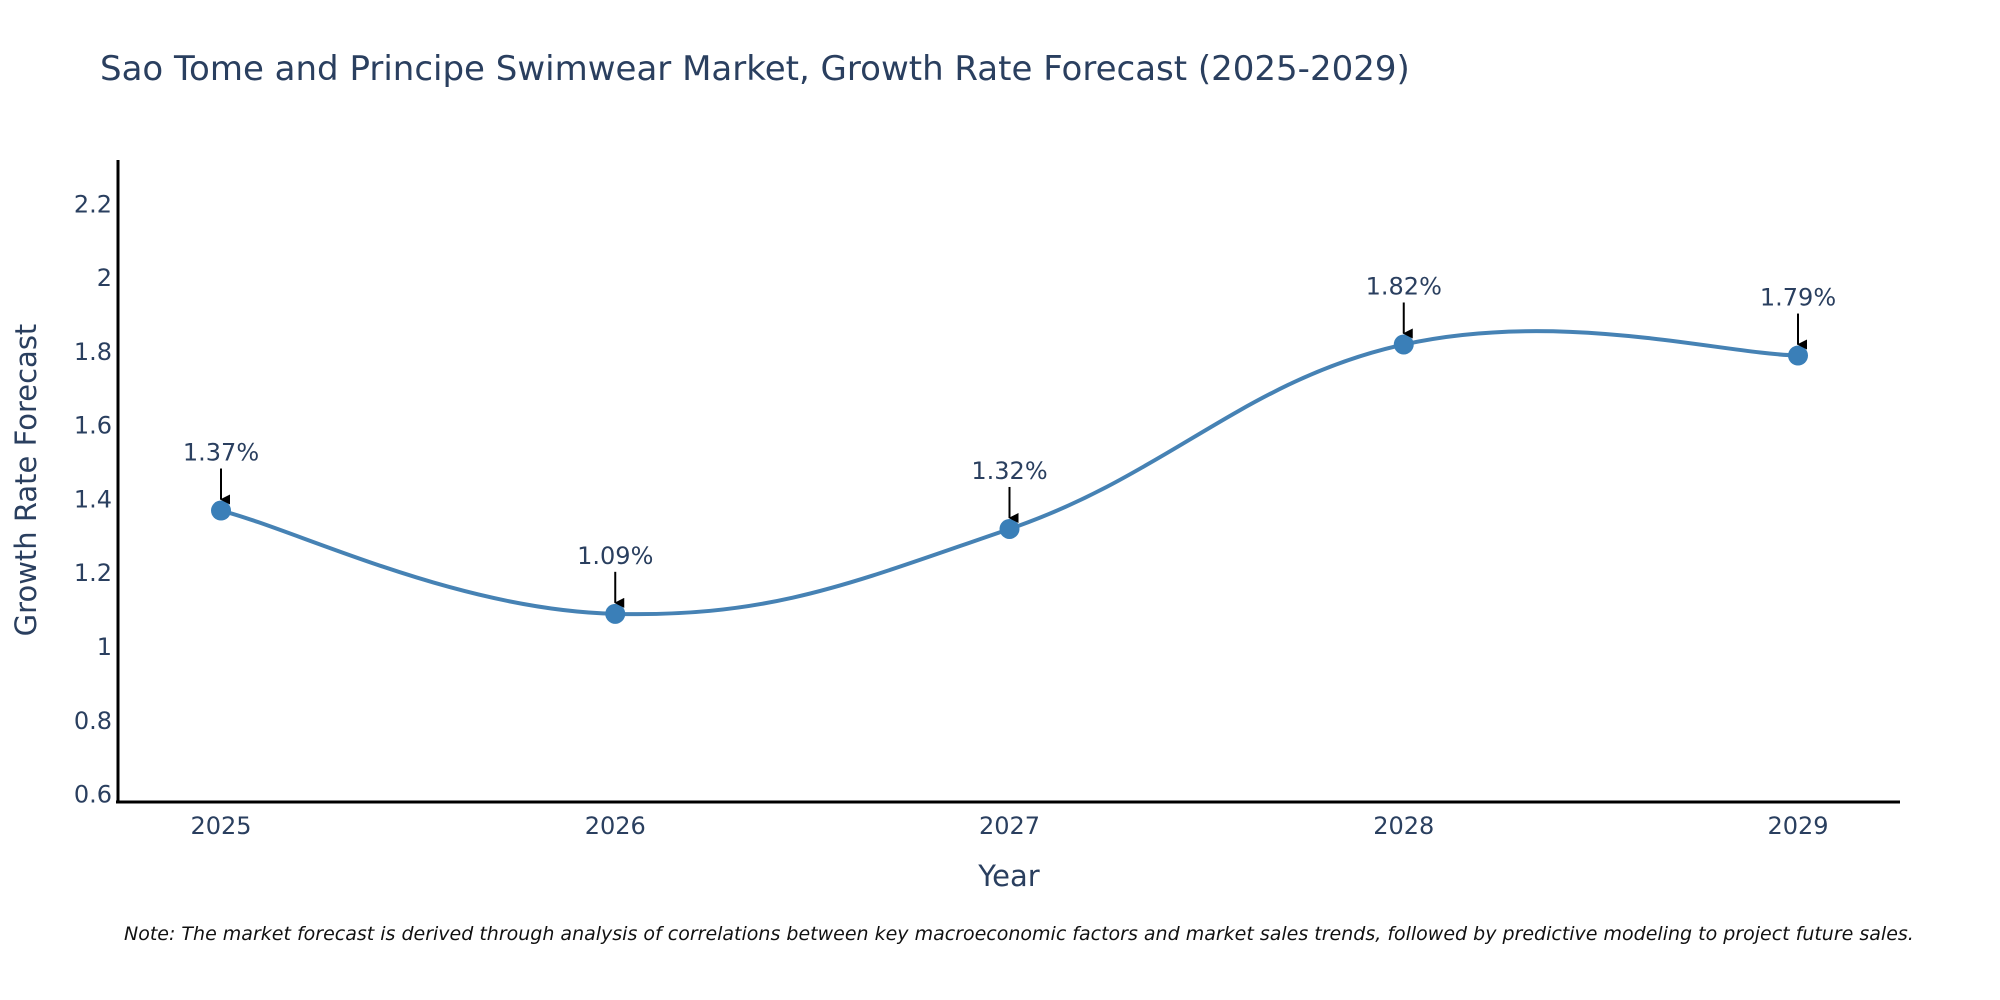 The height and width of the screenshot is (1000, 2000). I want to click on y-axis-ticks: 0.6 0.8 1 1.2 1.4 1.6 1.8 2 2.2, so click(93, 499).